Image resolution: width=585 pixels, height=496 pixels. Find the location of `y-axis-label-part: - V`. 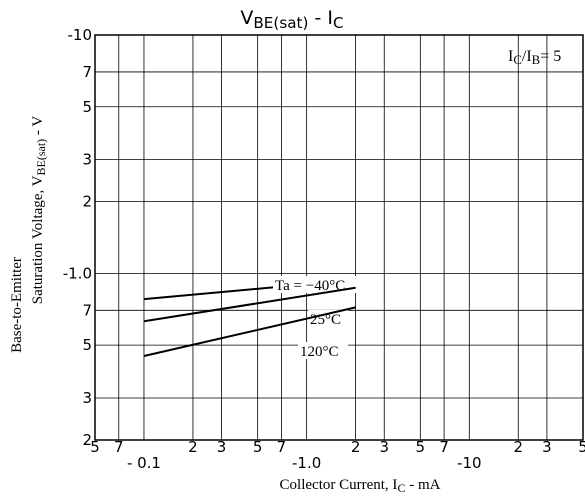

y-axis-label-part: - V is located at coordinates (38, 127).